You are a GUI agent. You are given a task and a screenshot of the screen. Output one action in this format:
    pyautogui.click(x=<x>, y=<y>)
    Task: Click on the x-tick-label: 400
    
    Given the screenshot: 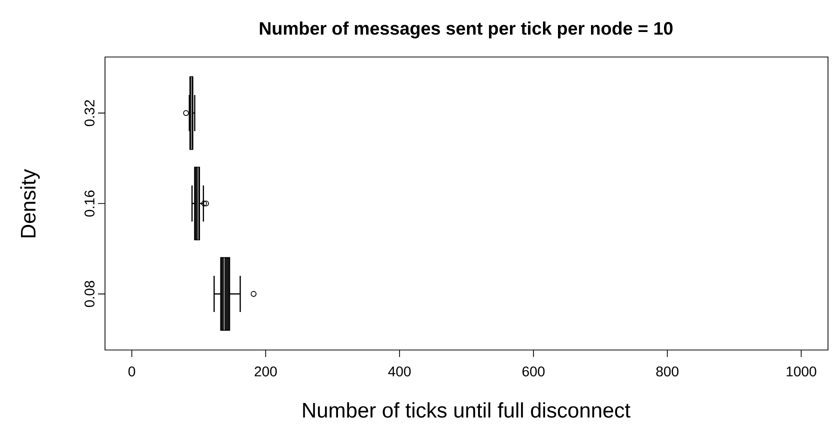 What is the action you would take?
    pyautogui.click(x=399, y=371)
    